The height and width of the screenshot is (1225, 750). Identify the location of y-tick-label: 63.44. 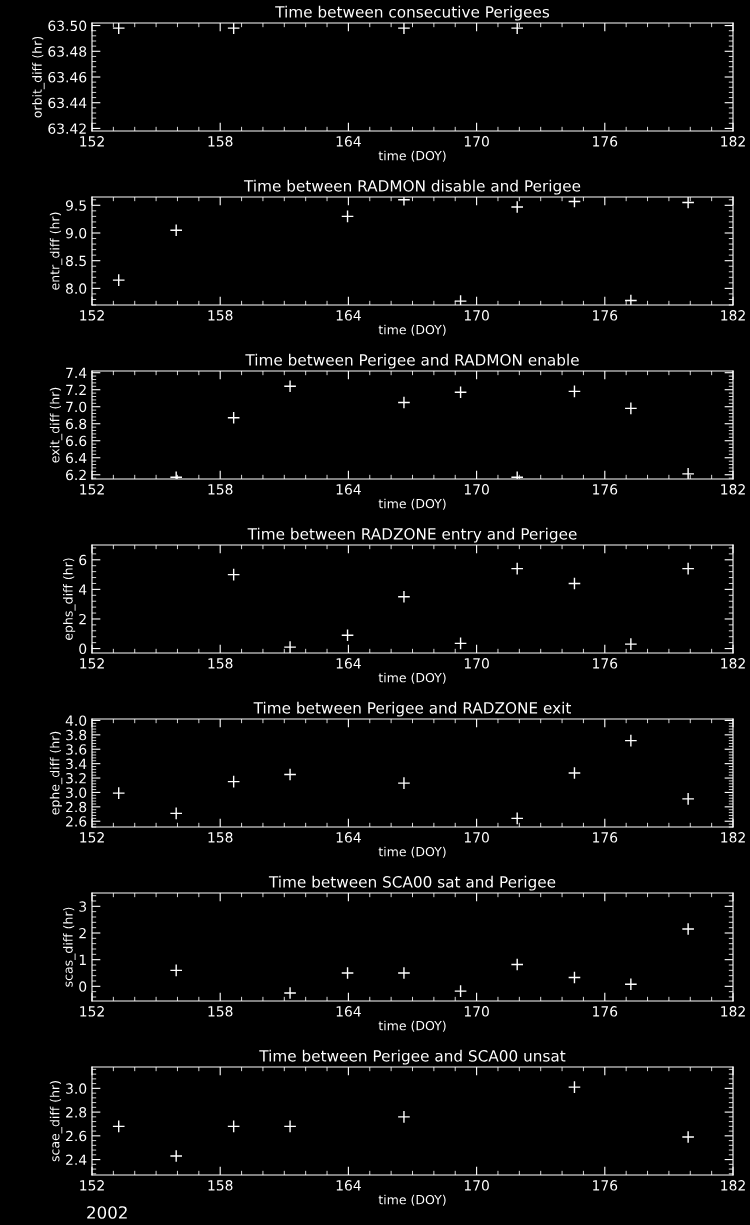
(67, 103).